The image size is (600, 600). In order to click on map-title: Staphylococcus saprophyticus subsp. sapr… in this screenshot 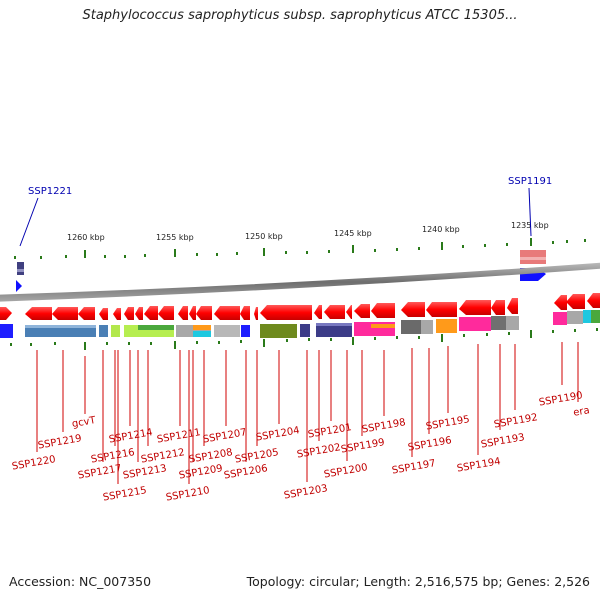, I will do `click(300, 15)`.